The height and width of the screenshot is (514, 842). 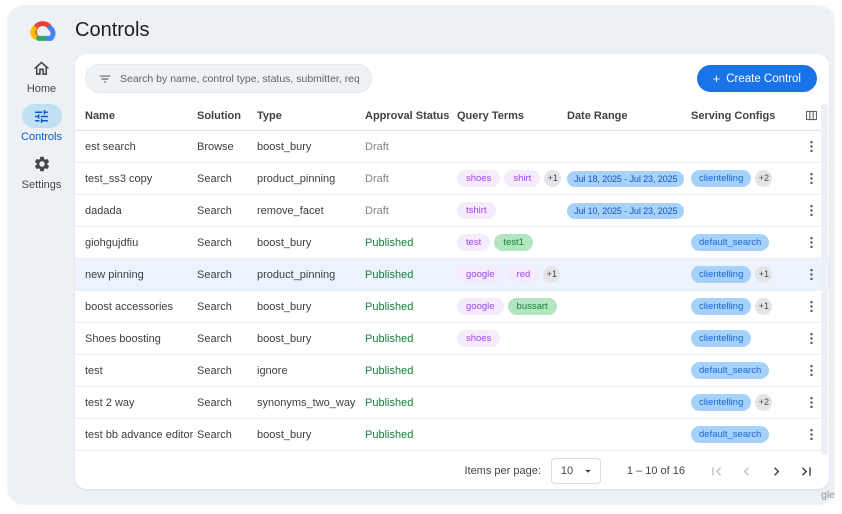 I want to click on chevron-right-icon, so click(x=776, y=471).